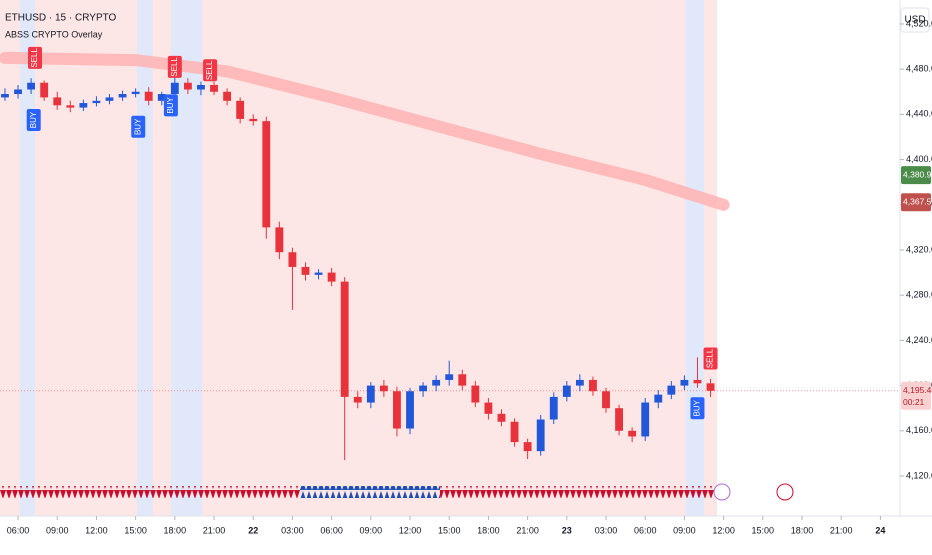  Describe the element at coordinates (567, 530) in the screenshot. I see `x-tick-label: 23` at that location.